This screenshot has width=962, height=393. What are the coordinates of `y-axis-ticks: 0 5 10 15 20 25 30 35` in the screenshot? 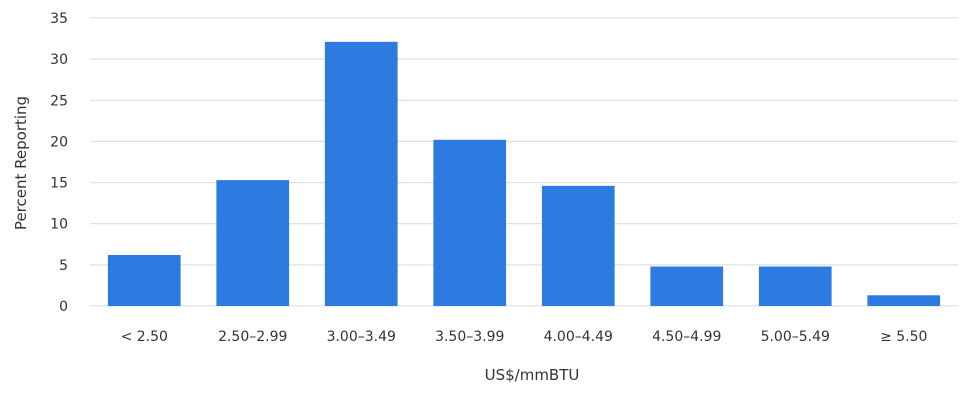 It's located at (59, 163).